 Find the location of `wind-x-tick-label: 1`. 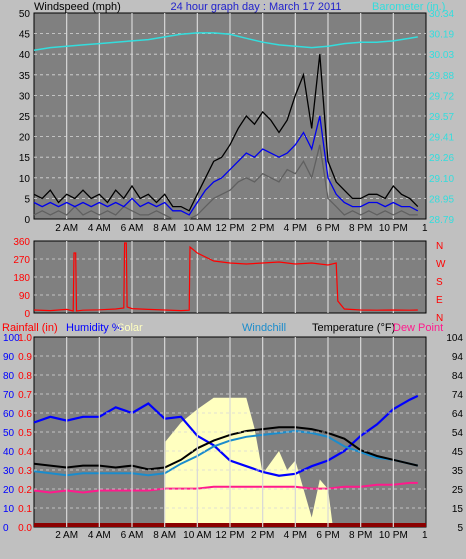

wind-x-tick-label: 1 is located at coordinates (425, 228).